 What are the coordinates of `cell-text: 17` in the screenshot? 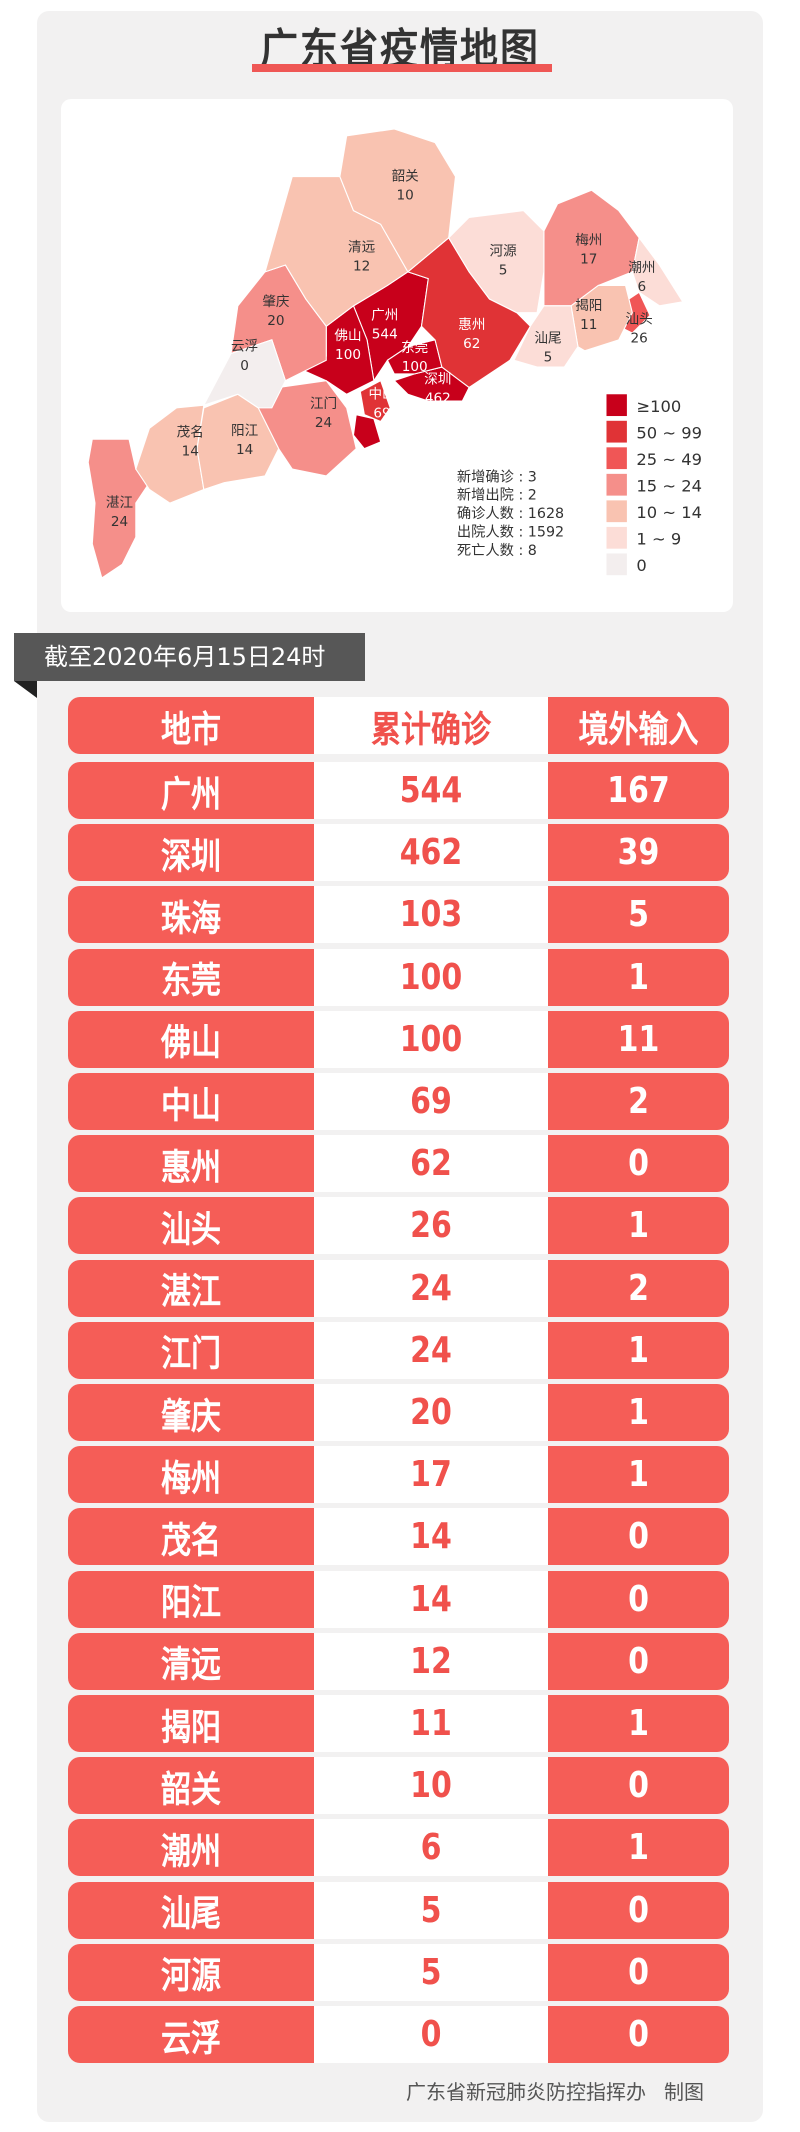 It's located at (431, 1474).